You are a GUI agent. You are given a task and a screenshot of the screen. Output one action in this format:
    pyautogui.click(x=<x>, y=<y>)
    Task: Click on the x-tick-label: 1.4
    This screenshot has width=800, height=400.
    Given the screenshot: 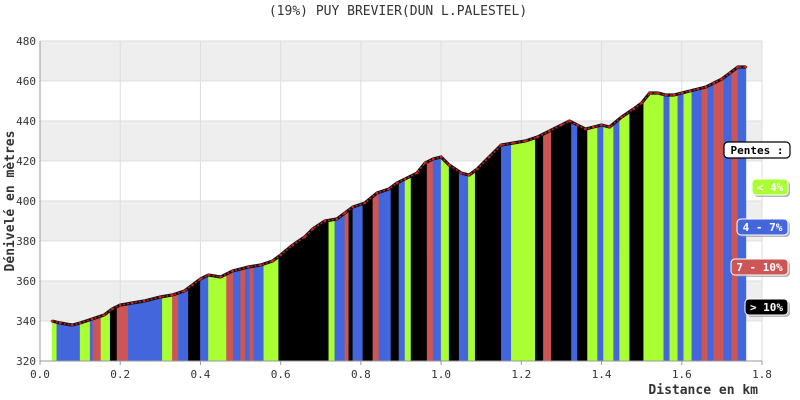 What is the action you would take?
    pyautogui.click(x=602, y=374)
    